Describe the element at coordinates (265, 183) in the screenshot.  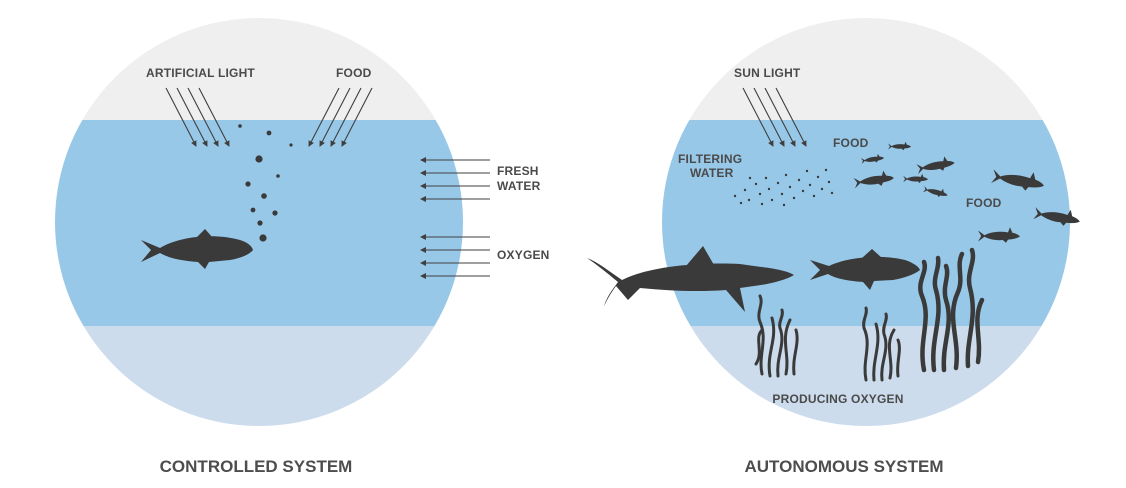
I see `bubble-icon` at that location.